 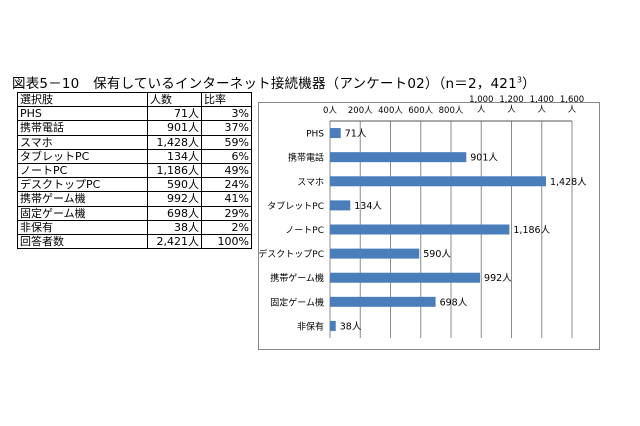 What do you see at coordinates (306, 158) in the screenshot?
I see `y-category-label: 携帯電話` at bounding box center [306, 158].